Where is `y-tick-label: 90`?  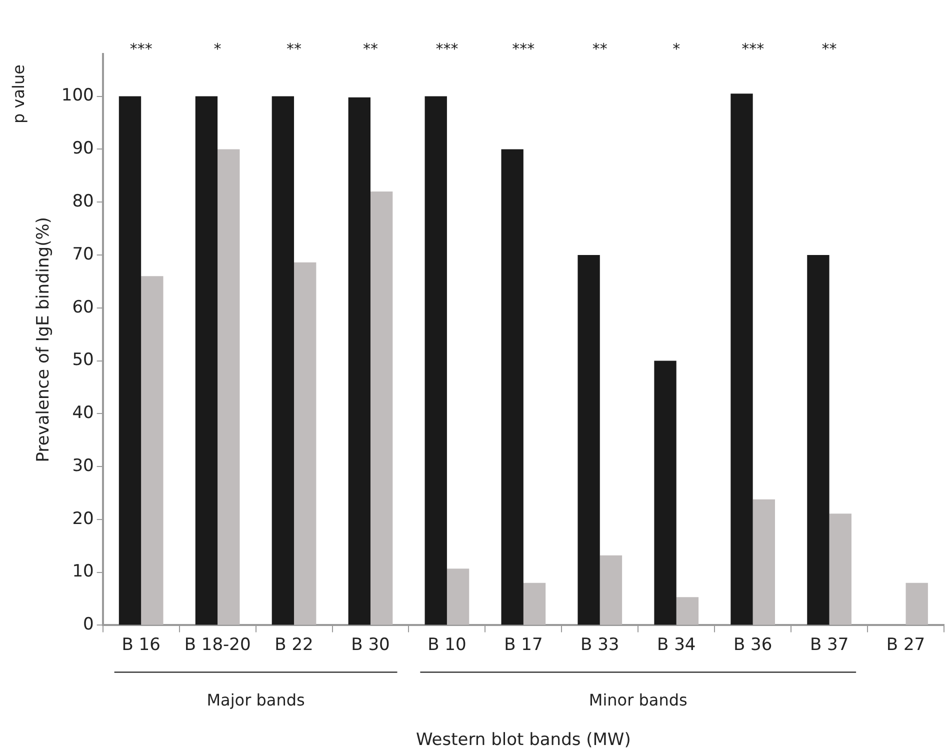 y-tick-label: 90 is located at coordinates (83, 148).